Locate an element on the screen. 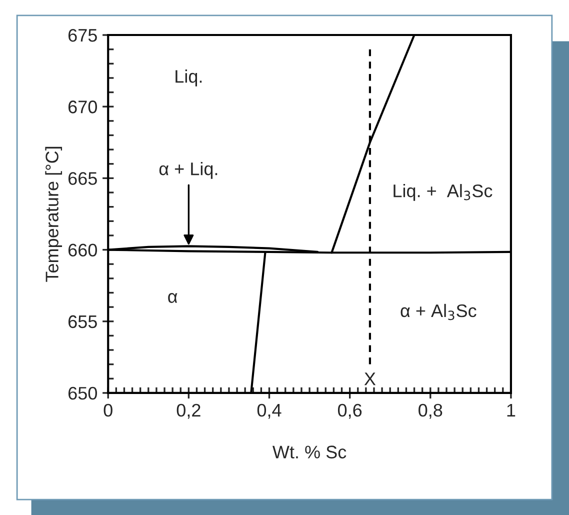 The width and height of the screenshot is (569, 515). y-tick-label: 665 is located at coordinates (82, 178).